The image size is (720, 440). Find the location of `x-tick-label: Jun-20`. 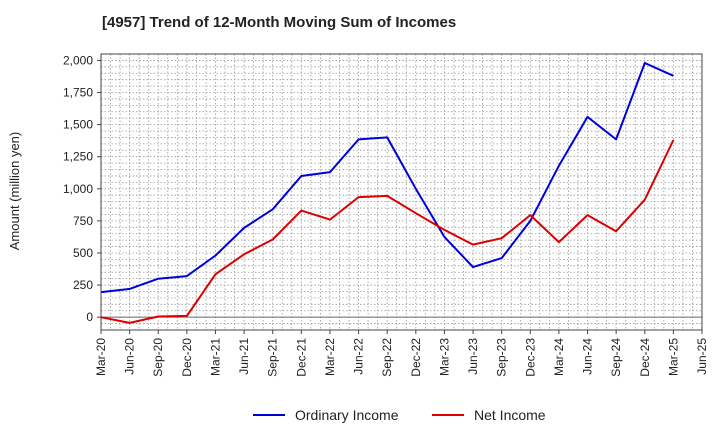

x-tick-label: Jun-20 is located at coordinates (130, 356).